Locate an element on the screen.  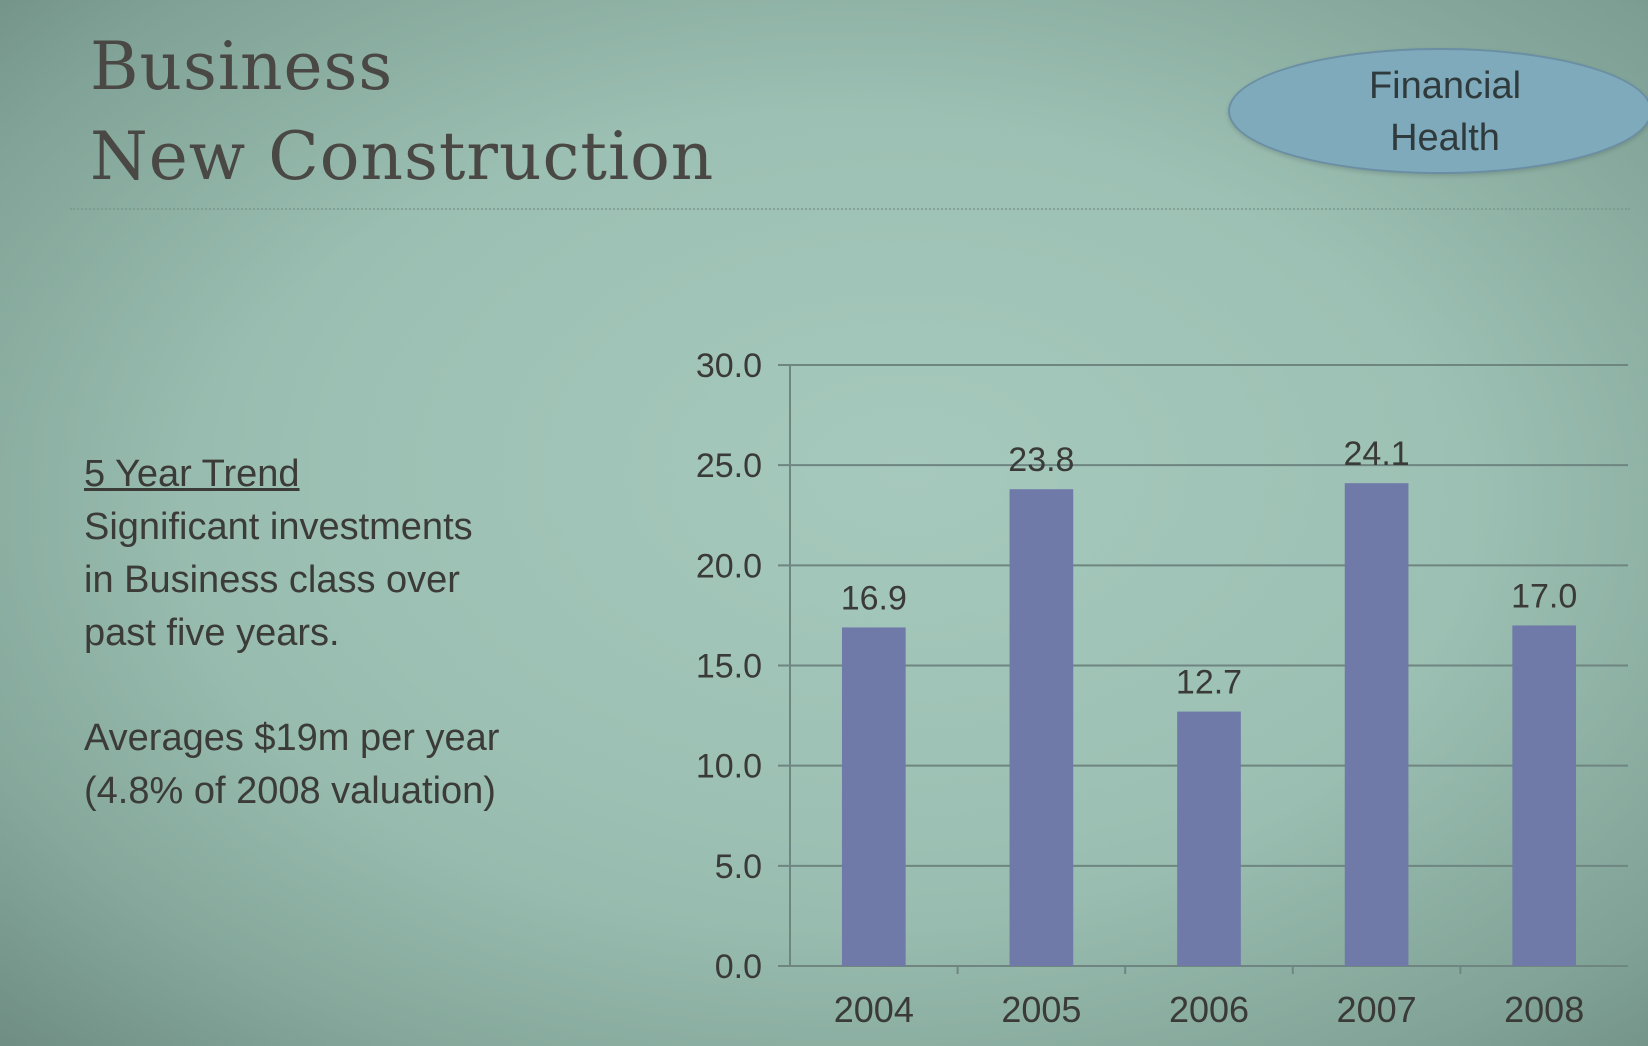
data-label-2005: 23.8 is located at coordinates (1041, 460).